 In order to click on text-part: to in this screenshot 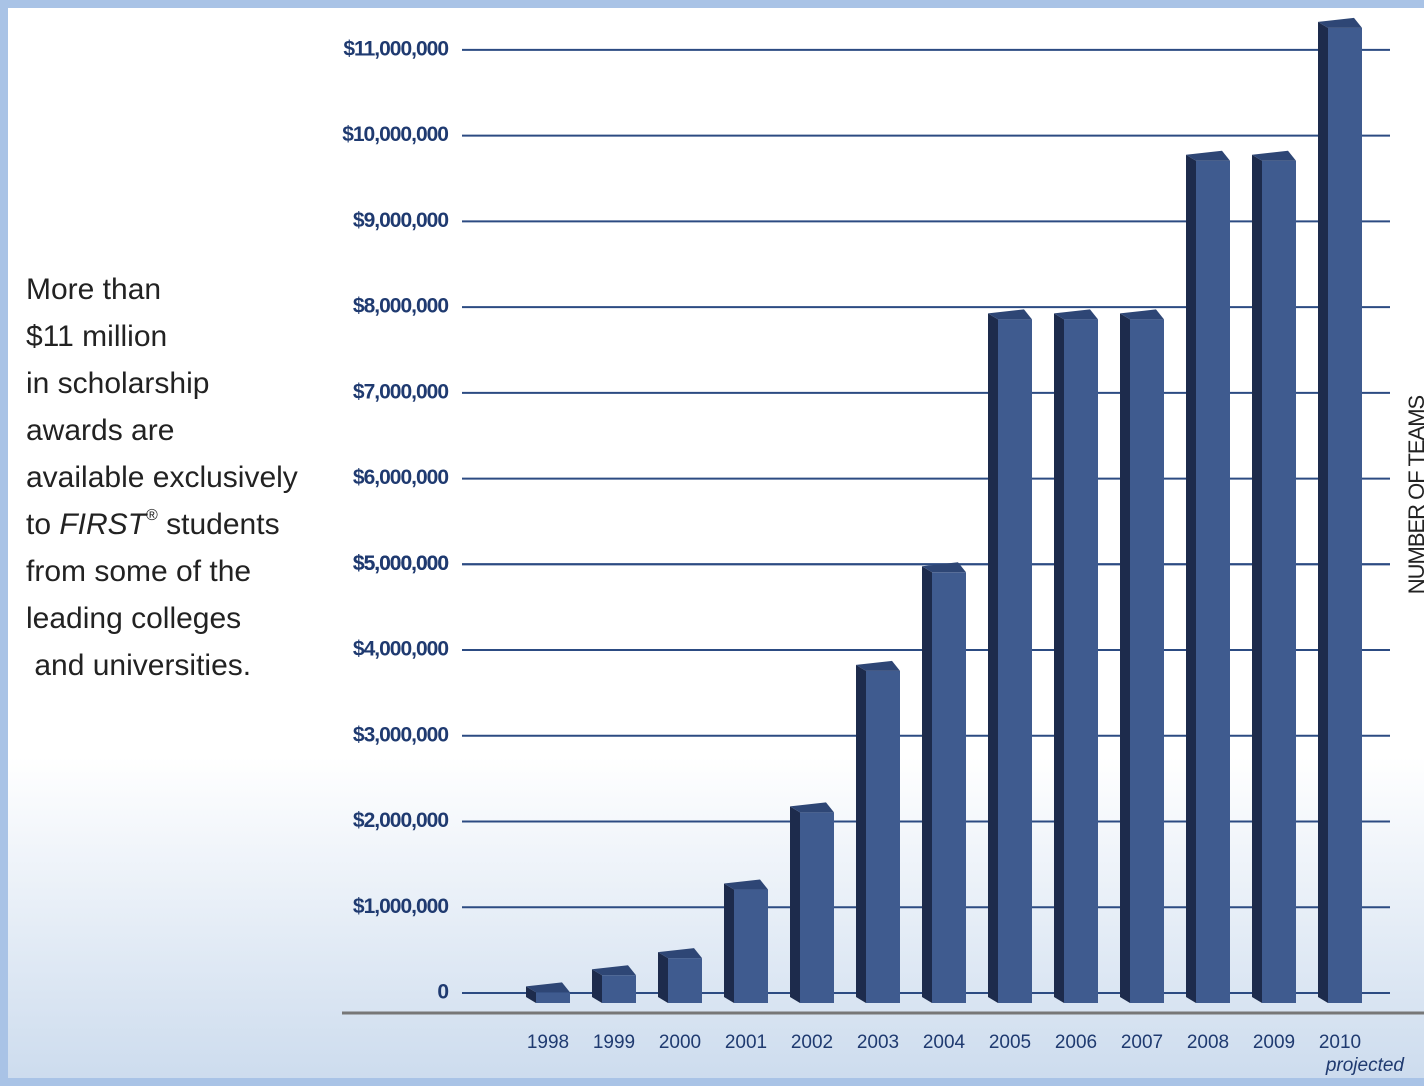, I will do `click(42, 524)`.